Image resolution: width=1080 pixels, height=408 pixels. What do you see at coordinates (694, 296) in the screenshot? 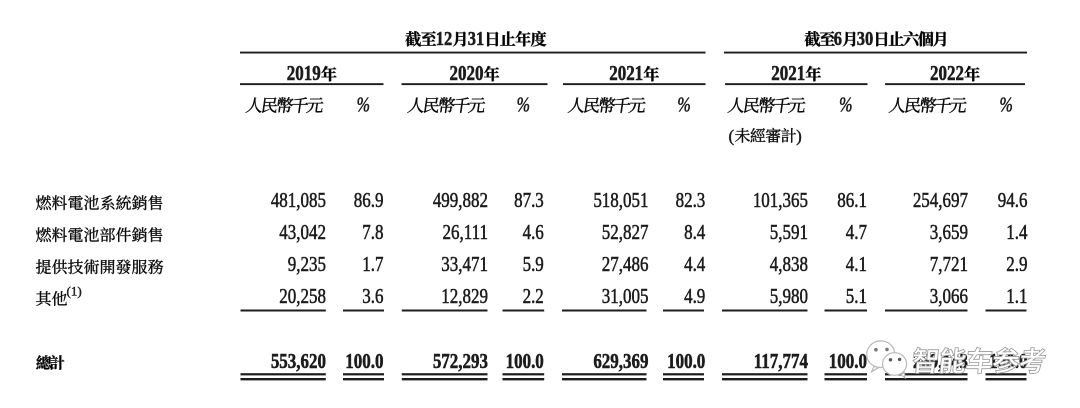
I see `svg-text: 4.9` at bounding box center [694, 296].